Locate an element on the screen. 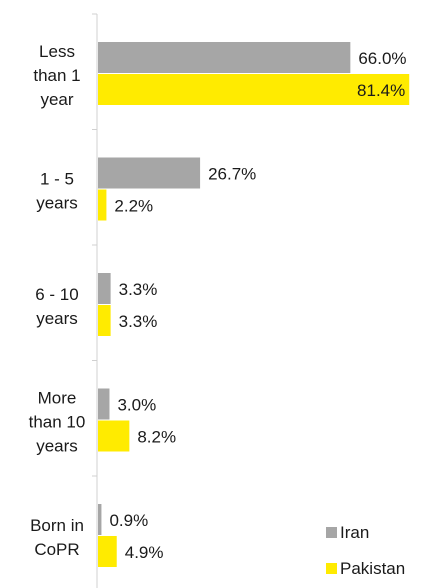  category-label-line: Born in is located at coordinates (57, 525).